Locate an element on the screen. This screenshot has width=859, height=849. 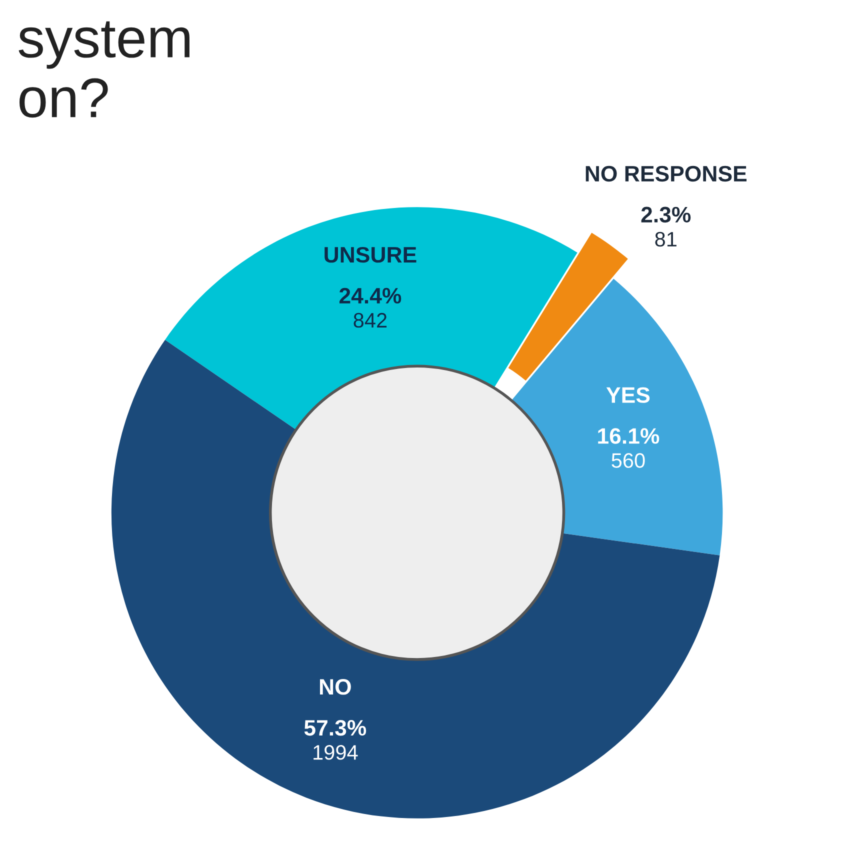
slice-label: NO is located at coordinates (335, 687).